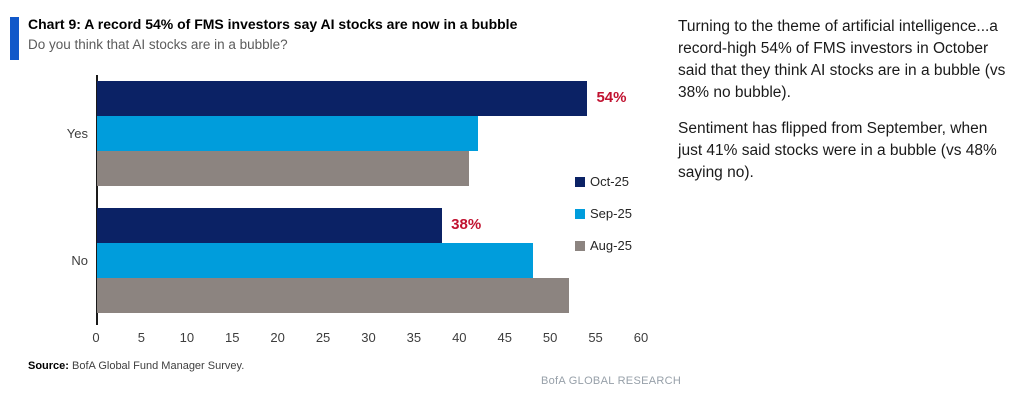  Describe the element at coordinates (611, 97) in the screenshot. I see `value-label-yes: 54%` at that location.